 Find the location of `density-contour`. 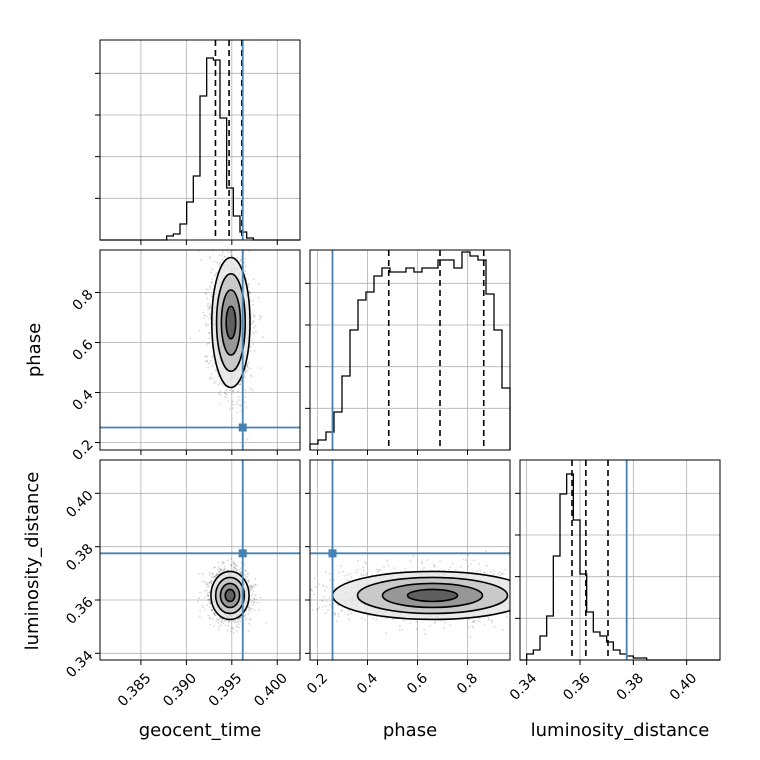

density-contour is located at coordinates (230, 595).